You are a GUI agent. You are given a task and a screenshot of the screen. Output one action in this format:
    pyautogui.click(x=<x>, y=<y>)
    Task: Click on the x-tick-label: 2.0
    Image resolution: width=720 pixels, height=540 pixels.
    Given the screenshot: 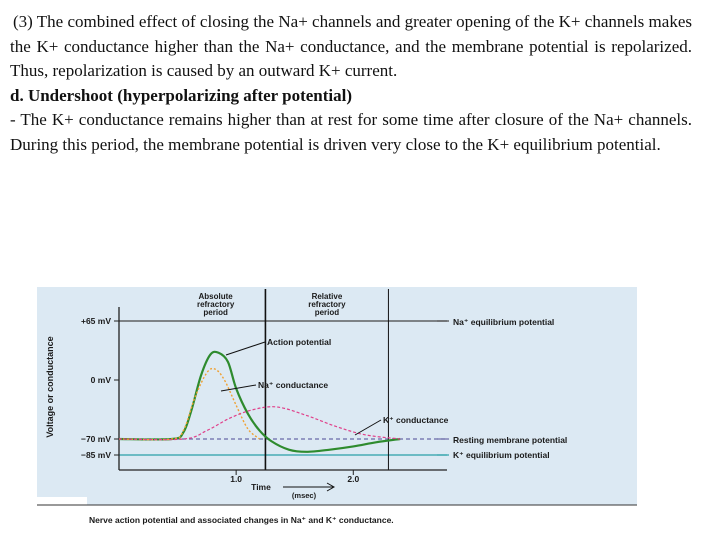 What is the action you would take?
    pyautogui.click(x=353, y=479)
    